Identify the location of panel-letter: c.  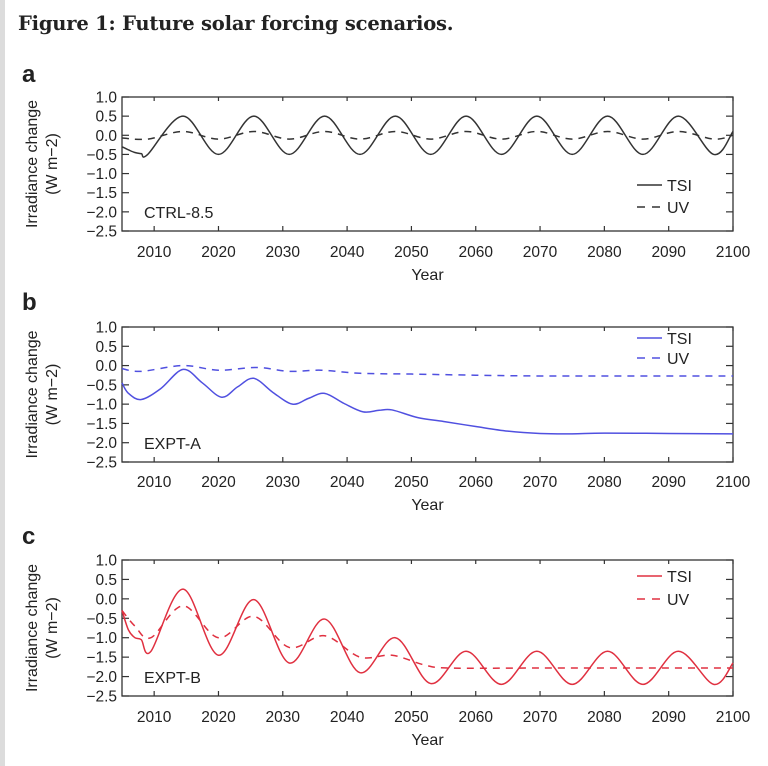
(28, 536).